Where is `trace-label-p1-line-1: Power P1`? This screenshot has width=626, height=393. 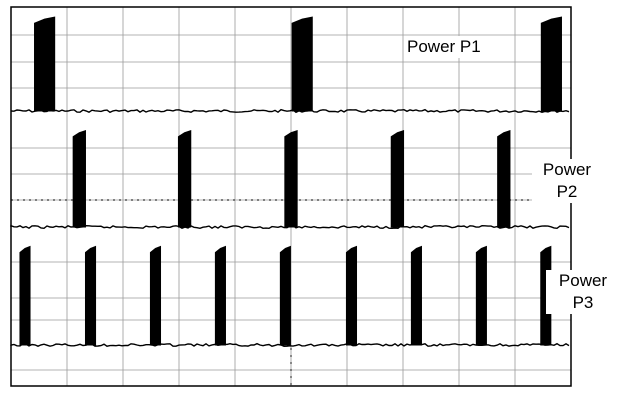 trace-label-p1-line-1: Power P1 is located at coordinates (444, 46).